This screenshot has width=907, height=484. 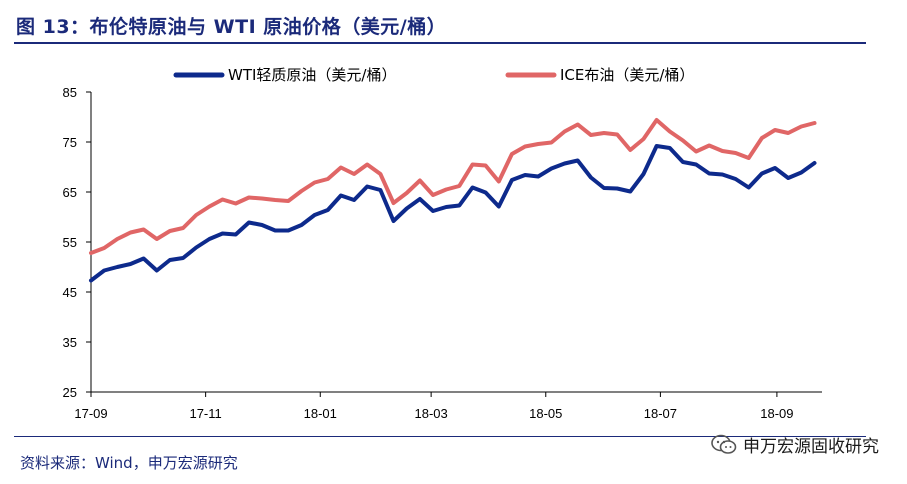 What do you see at coordinates (660, 413) in the screenshot?
I see `x-tick-label: 18-07` at bounding box center [660, 413].